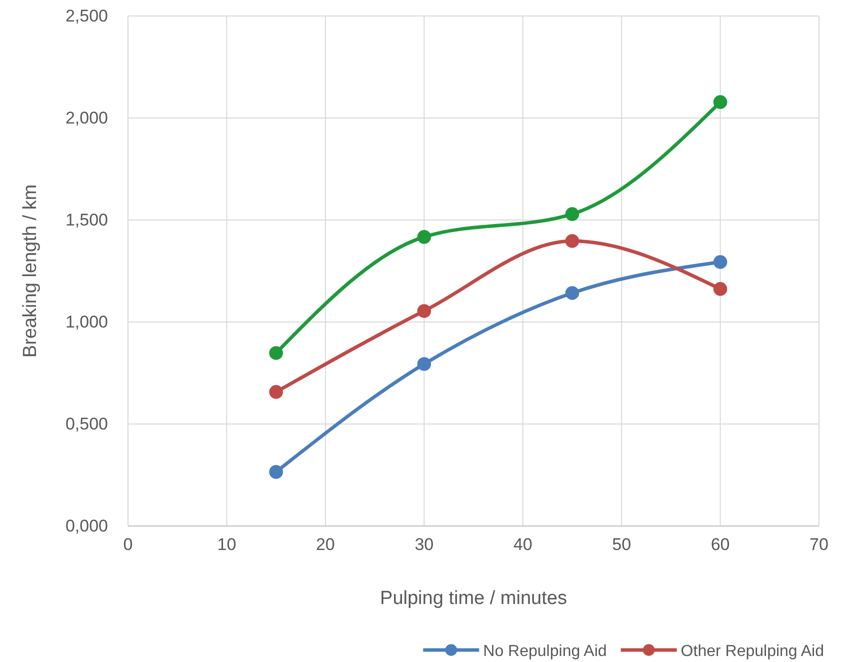 This screenshot has height=662, width=844. I want to click on y-tick-label: 2,500, so click(86, 16).